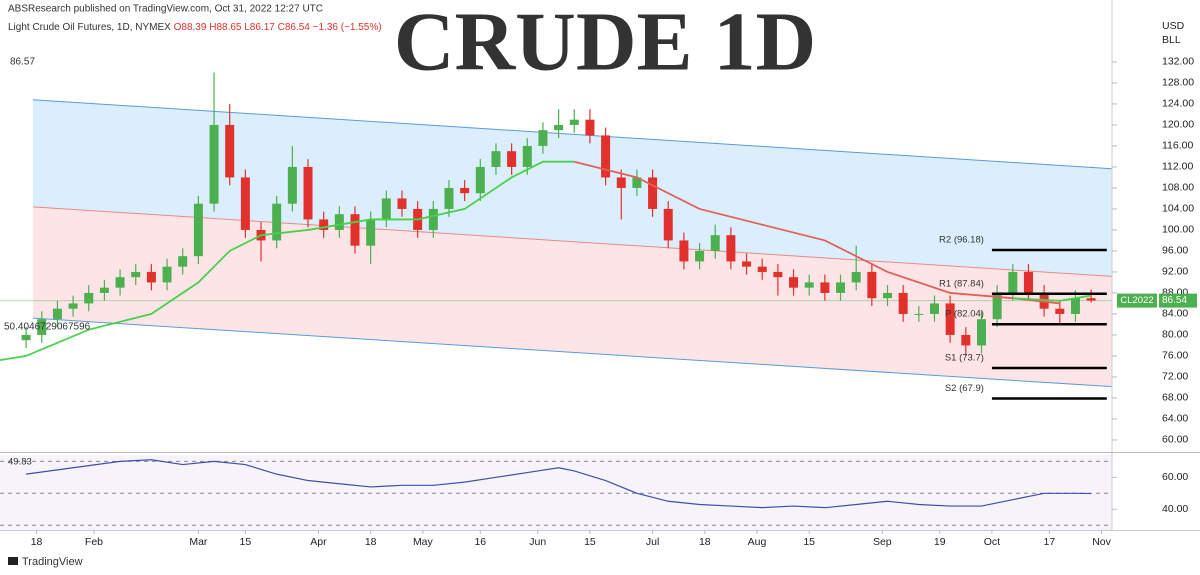  Describe the element at coordinates (1175, 272) in the screenshot. I see `y-tick-label: 92.00` at that location.